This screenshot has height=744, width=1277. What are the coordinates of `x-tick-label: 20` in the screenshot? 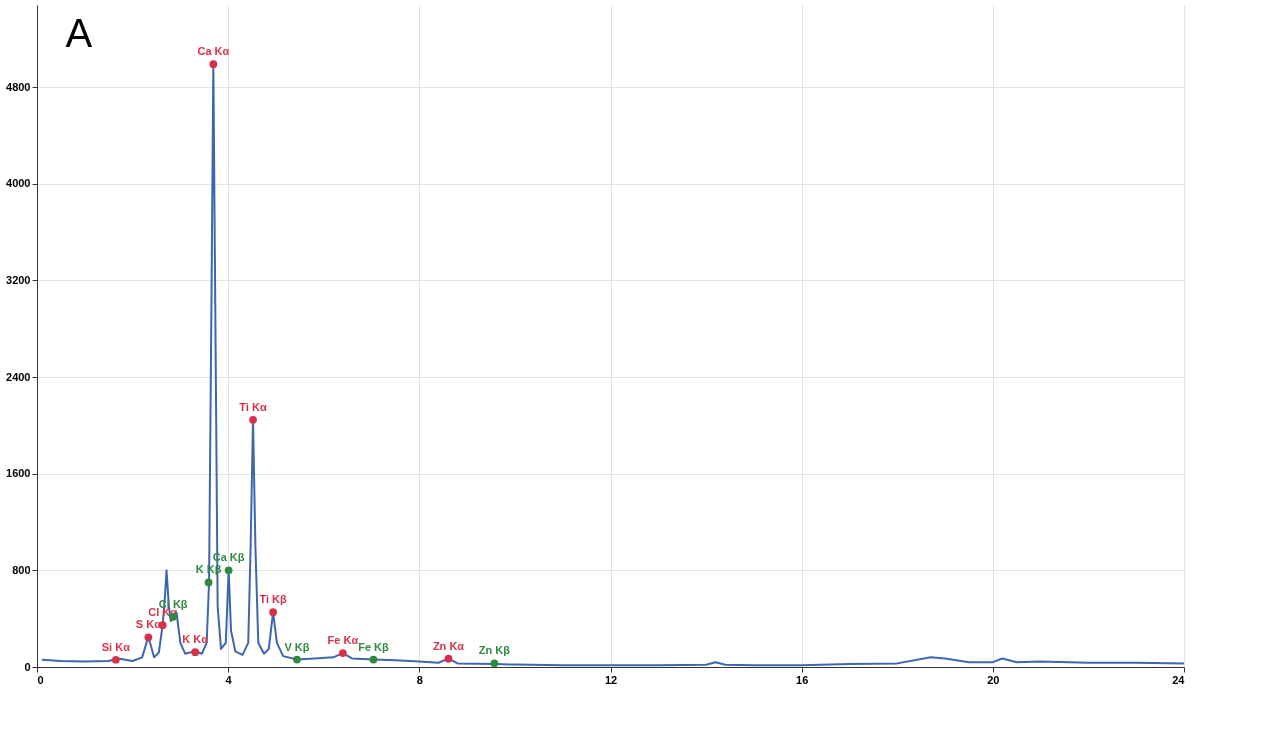 It's located at (993, 679).